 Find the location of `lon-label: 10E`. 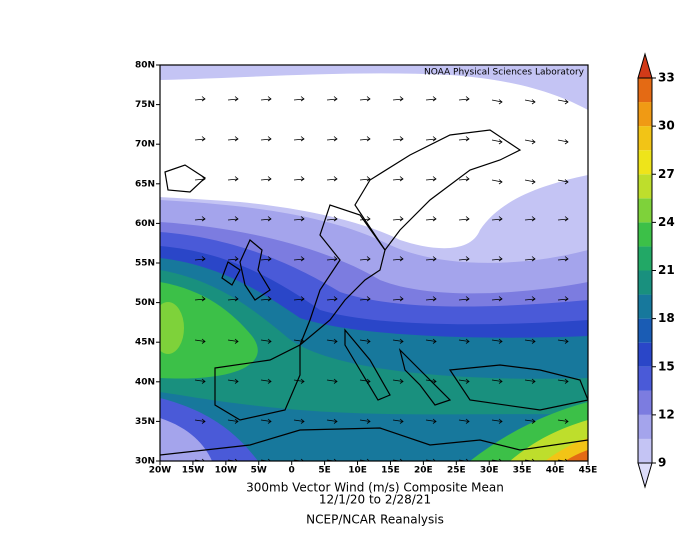

lon-label: 10E is located at coordinates (357, 471).